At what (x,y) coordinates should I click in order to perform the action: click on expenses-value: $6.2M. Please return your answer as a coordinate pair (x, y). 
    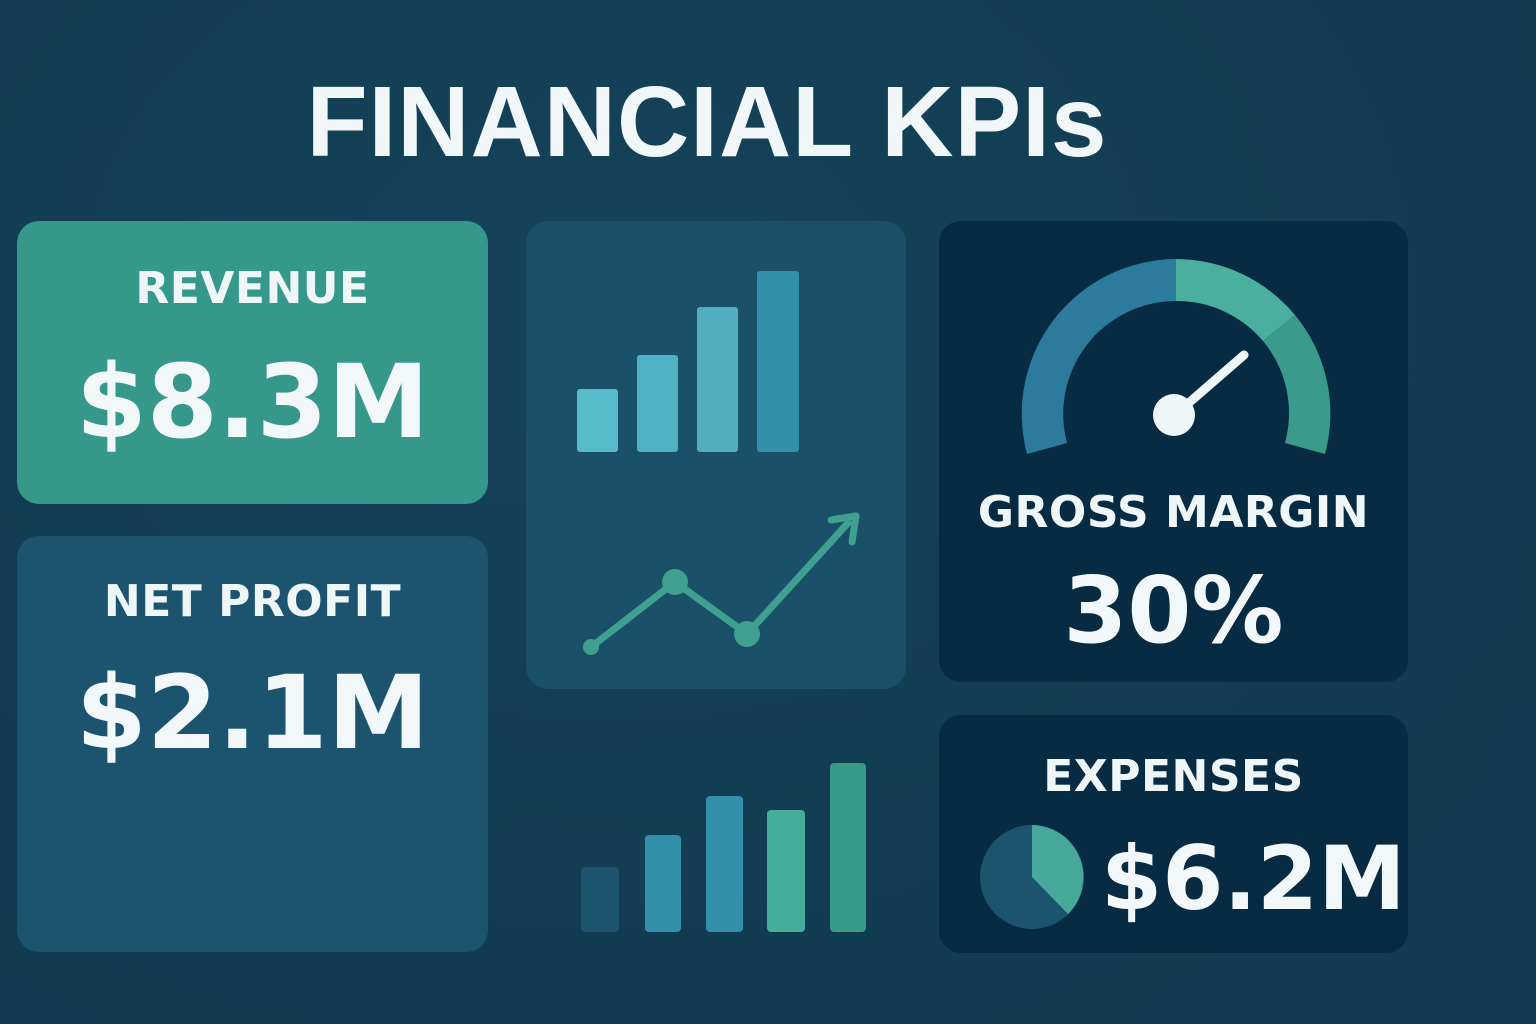
    Looking at the image, I should click on (1253, 878).